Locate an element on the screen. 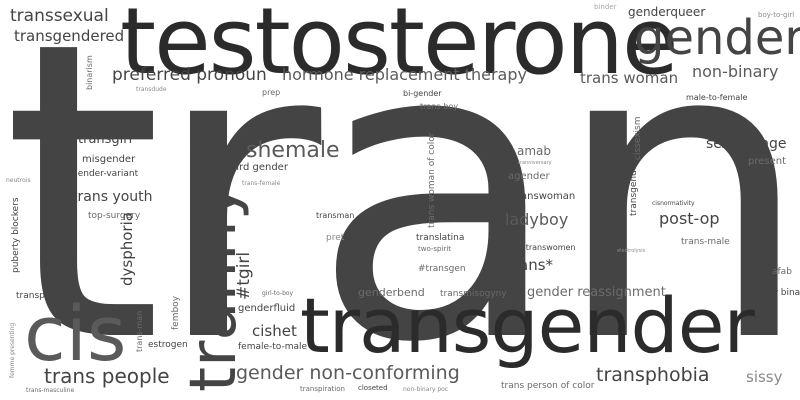 This screenshot has width=800, height=400. word-transwoman: transwoman is located at coordinates (544, 196).